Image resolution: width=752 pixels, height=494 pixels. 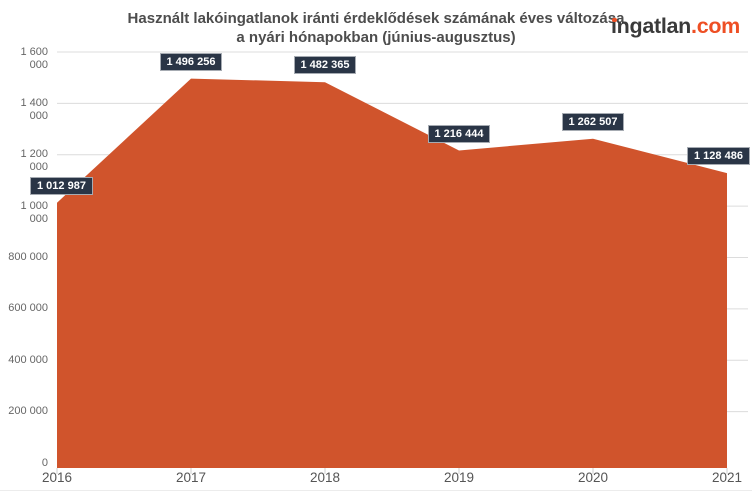 I want to click on y-axis-label: 1 200 000, so click(x=34, y=161).